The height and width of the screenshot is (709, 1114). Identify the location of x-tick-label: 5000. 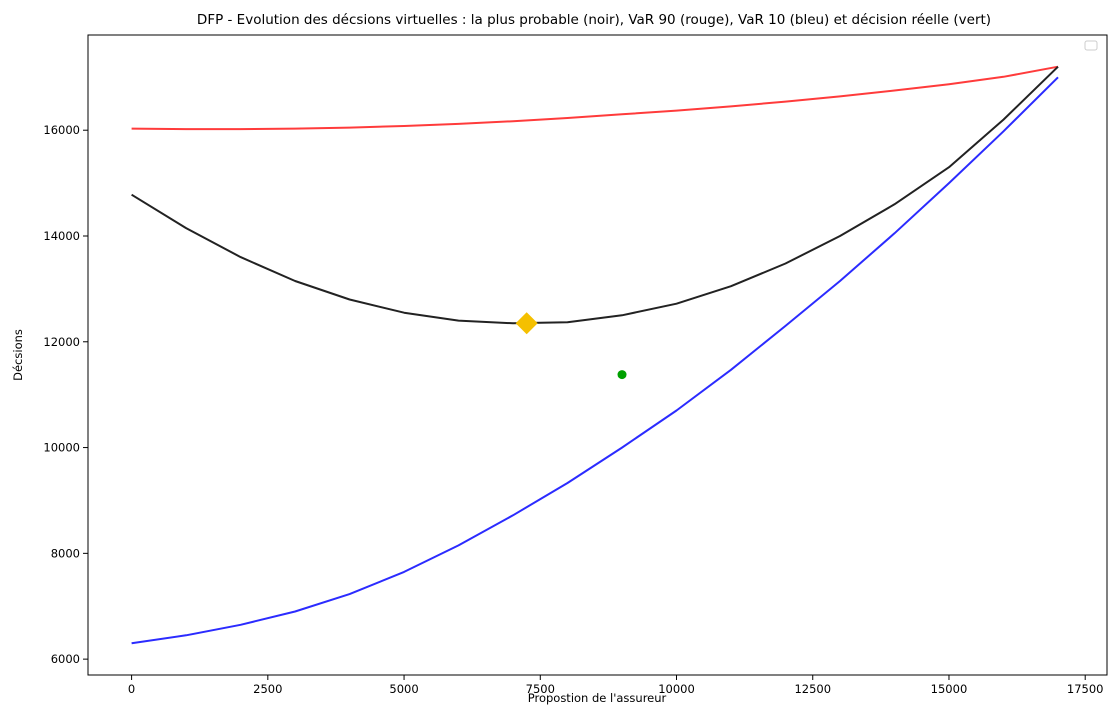
(403, 689).